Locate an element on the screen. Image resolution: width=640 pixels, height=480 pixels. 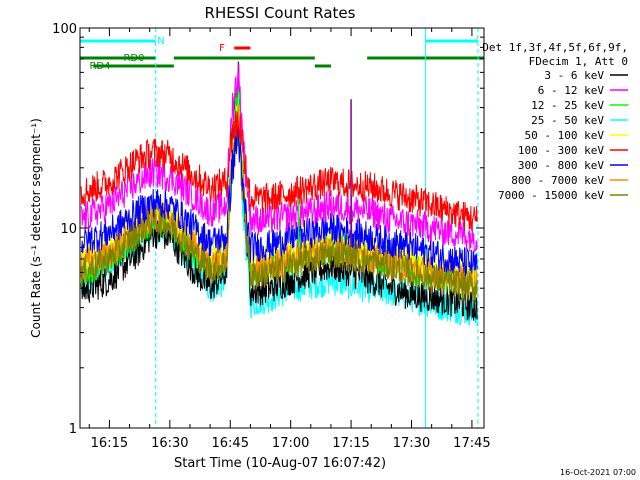
flag-label-rd4: RD4 is located at coordinates (99, 66).